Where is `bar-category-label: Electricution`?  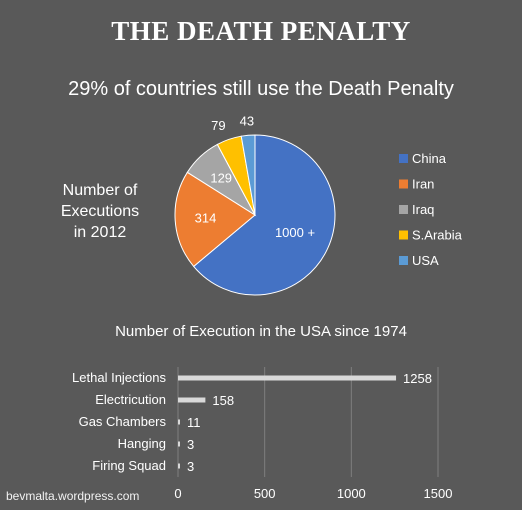 bar-category-label: Electricution is located at coordinates (130, 399).